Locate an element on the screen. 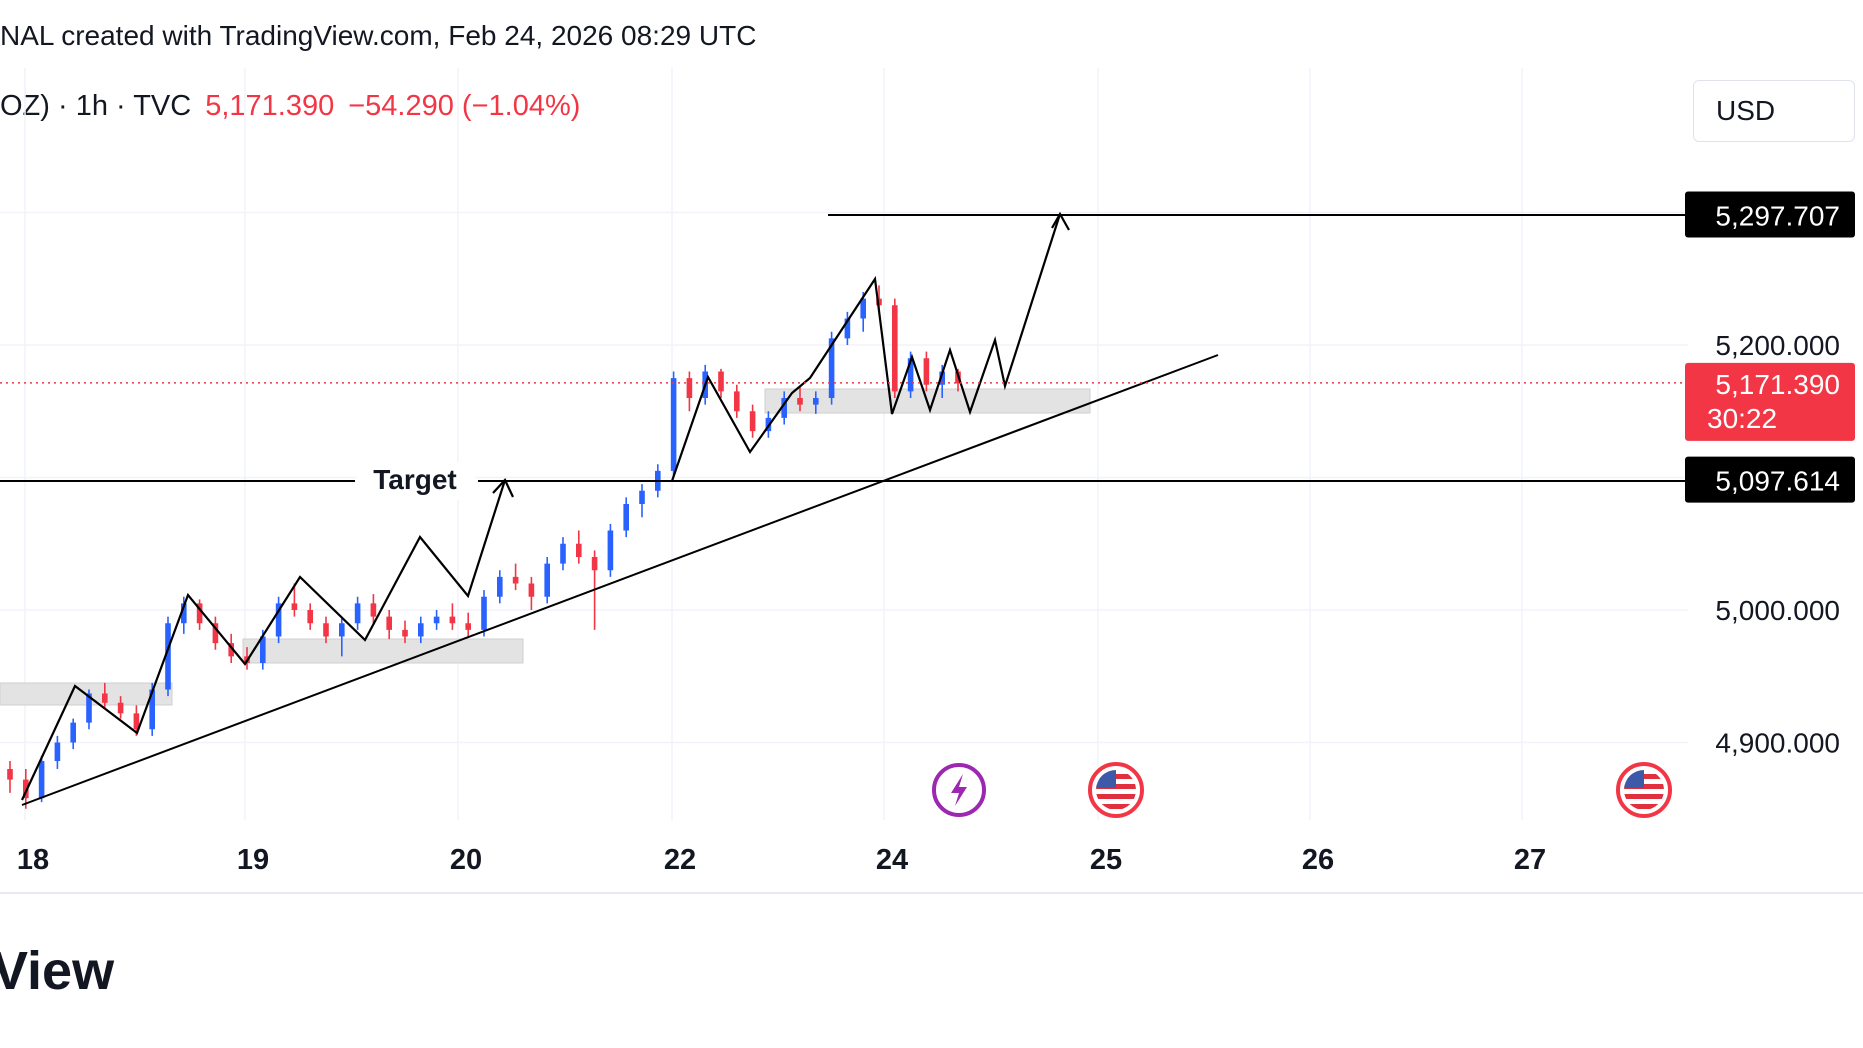 Image resolution: width=1863 pixels, height=1048 pixels. level-label: 5,297.707 is located at coordinates (1777, 216).